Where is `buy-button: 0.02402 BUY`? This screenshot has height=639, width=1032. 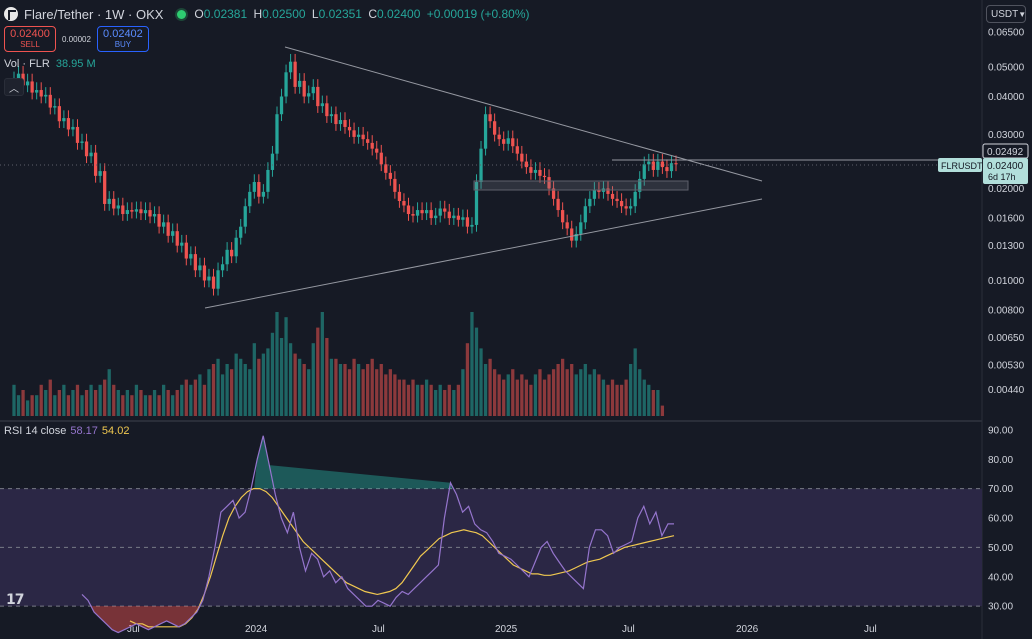
buy-button: 0.02402 BUY is located at coordinates (122, 39).